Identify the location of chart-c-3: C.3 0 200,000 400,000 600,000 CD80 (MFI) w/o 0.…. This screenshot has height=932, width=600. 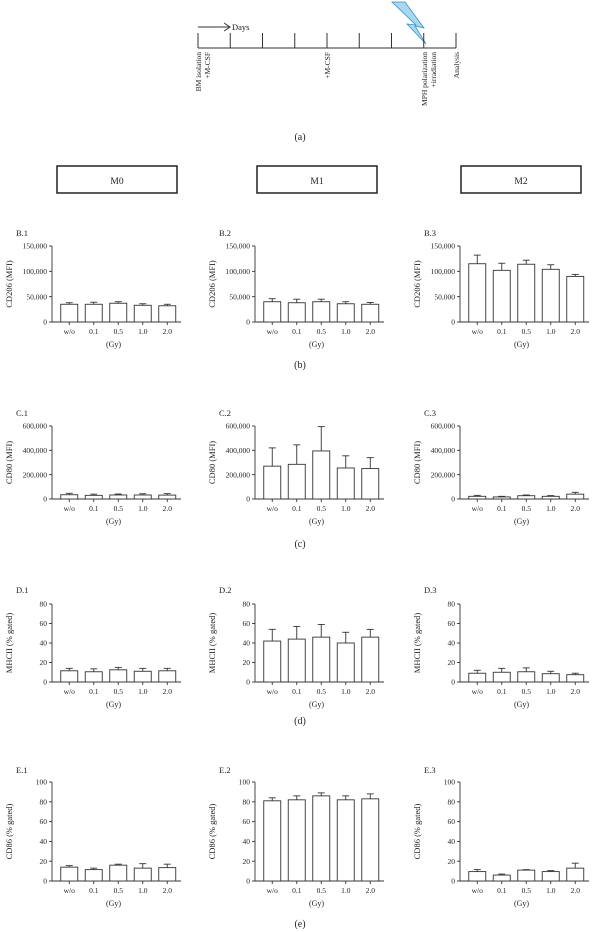
(500, 467).